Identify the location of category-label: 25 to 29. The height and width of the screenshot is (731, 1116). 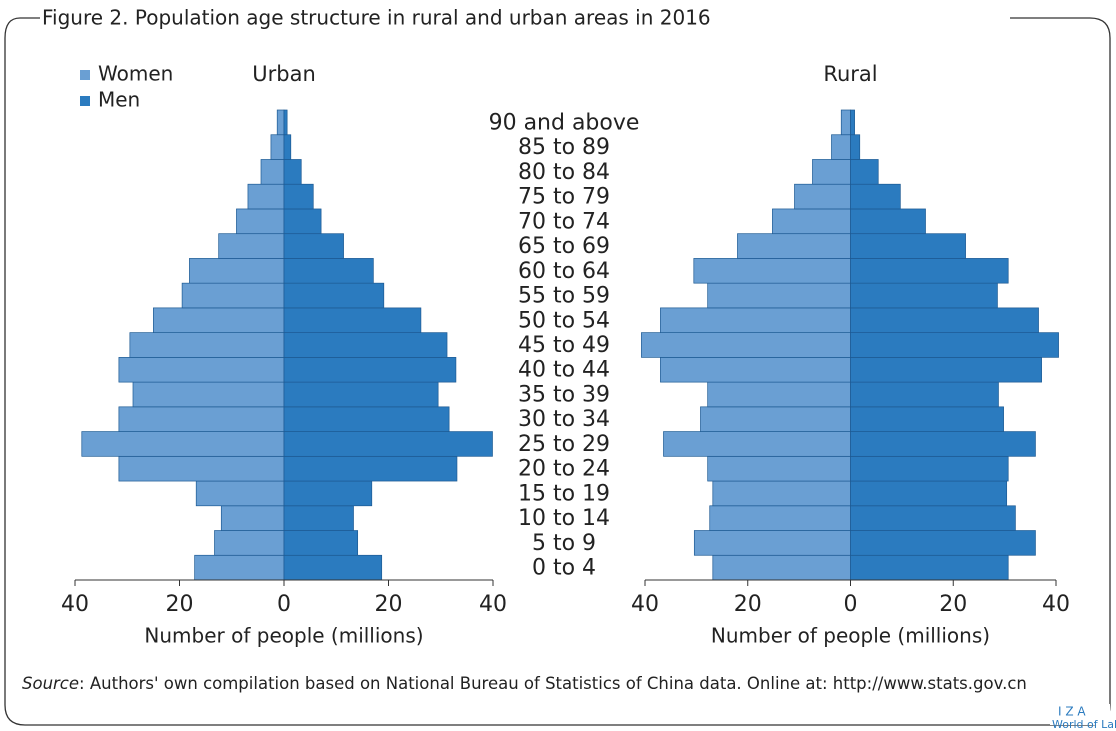
(564, 444).